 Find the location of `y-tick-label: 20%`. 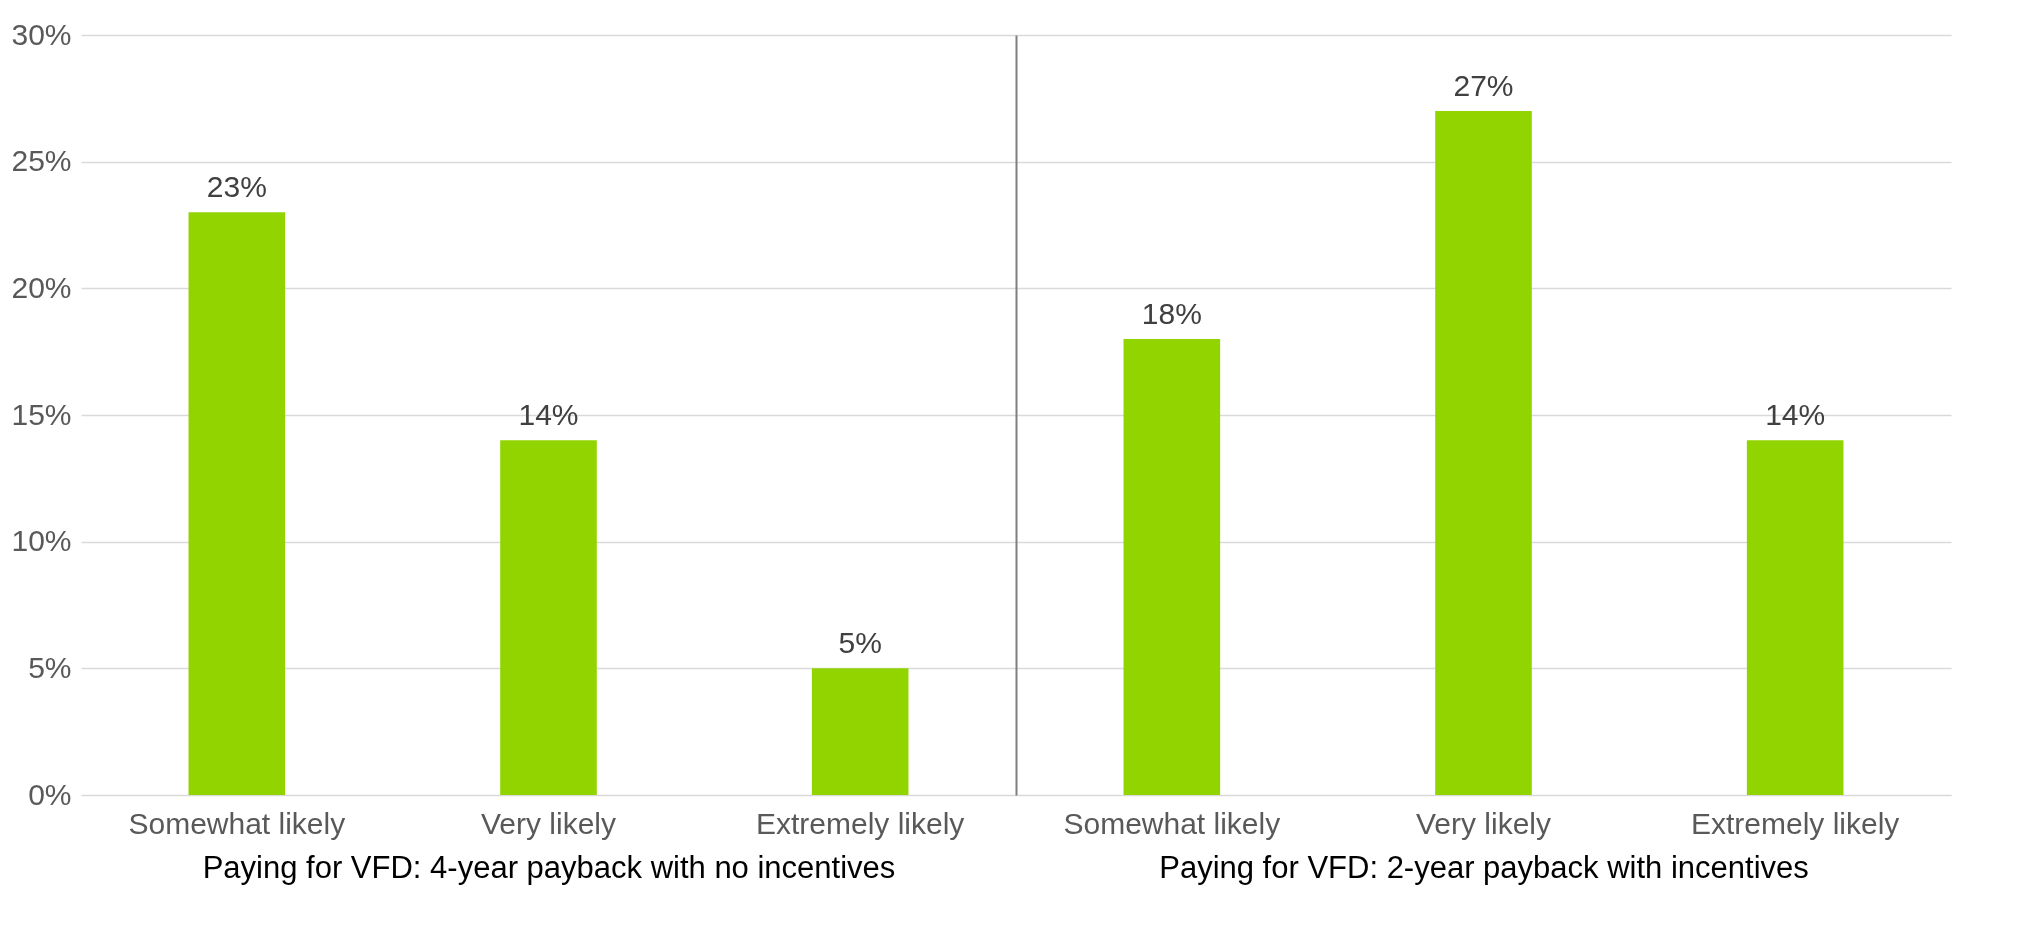

y-tick-label: 20% is located at coordinates (41, 287).